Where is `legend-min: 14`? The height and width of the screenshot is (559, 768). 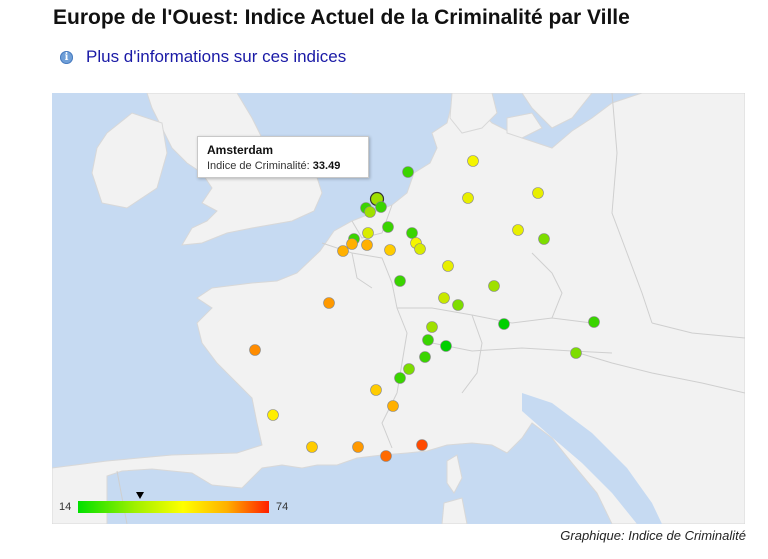
legend-min: 14 is located at coordinates (65, 507).